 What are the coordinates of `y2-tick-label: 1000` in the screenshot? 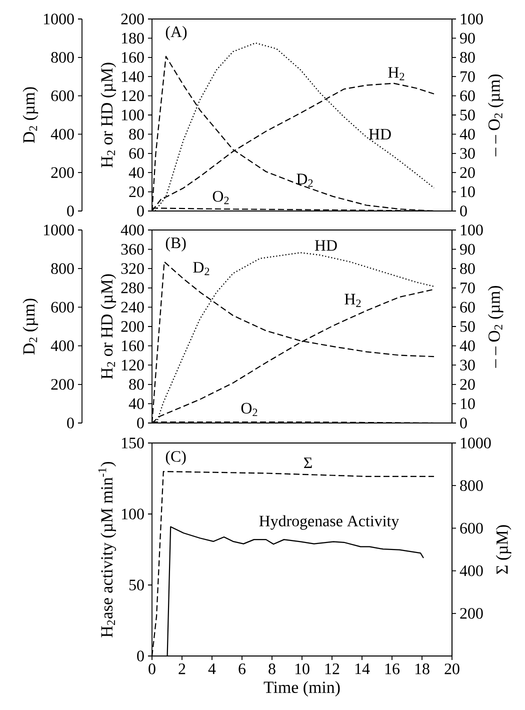 It's located at (475, 443).